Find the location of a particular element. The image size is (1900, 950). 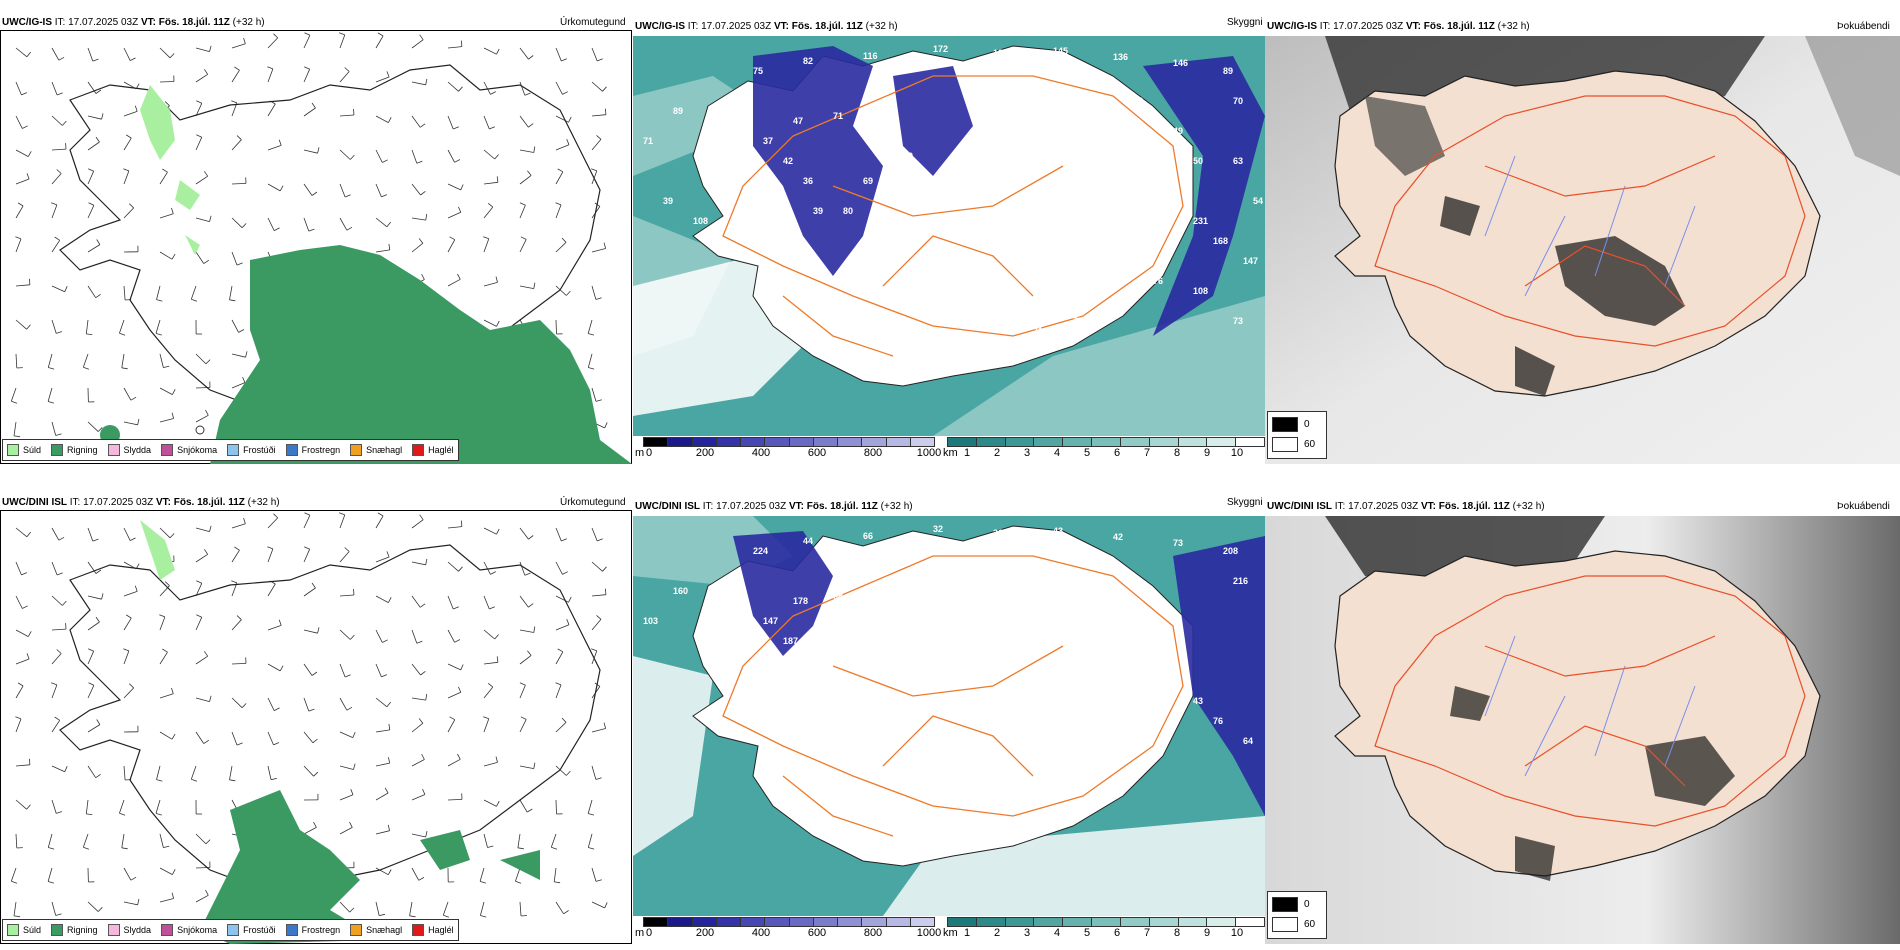

colorbar-tick-label: 4 is located at coordinates (1057, 453).